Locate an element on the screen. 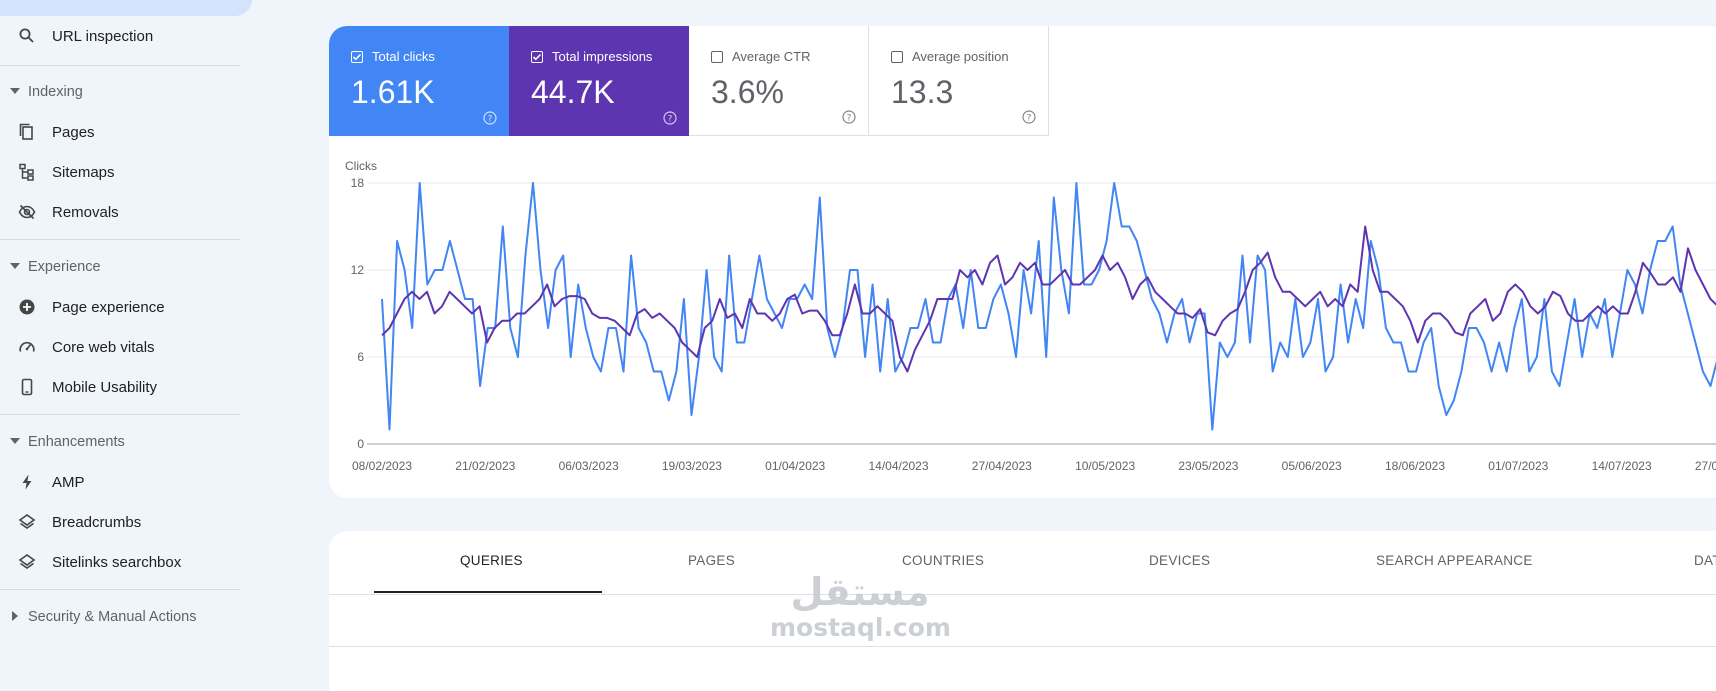  x-tick-label: 21/02/2023 is located at coordinates (485, 466).